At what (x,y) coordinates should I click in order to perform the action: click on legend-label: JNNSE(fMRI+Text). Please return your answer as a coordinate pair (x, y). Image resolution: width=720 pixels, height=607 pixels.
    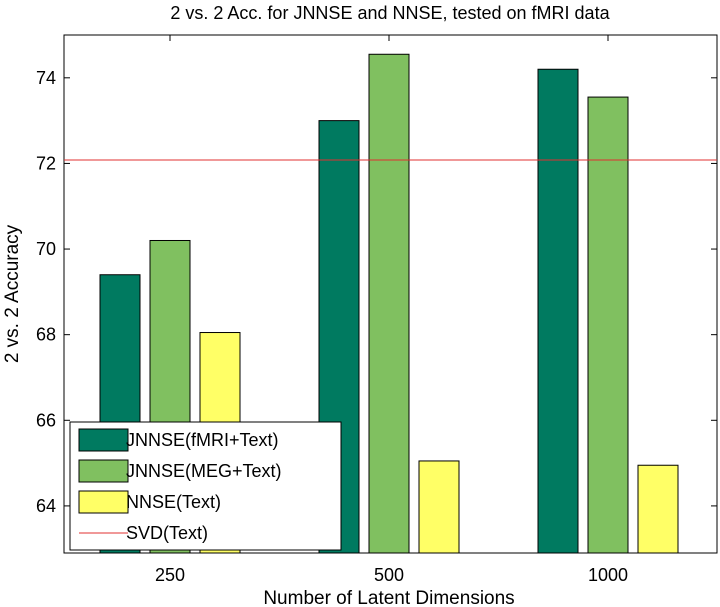
    Looking at the image, I should click on (202, 440).